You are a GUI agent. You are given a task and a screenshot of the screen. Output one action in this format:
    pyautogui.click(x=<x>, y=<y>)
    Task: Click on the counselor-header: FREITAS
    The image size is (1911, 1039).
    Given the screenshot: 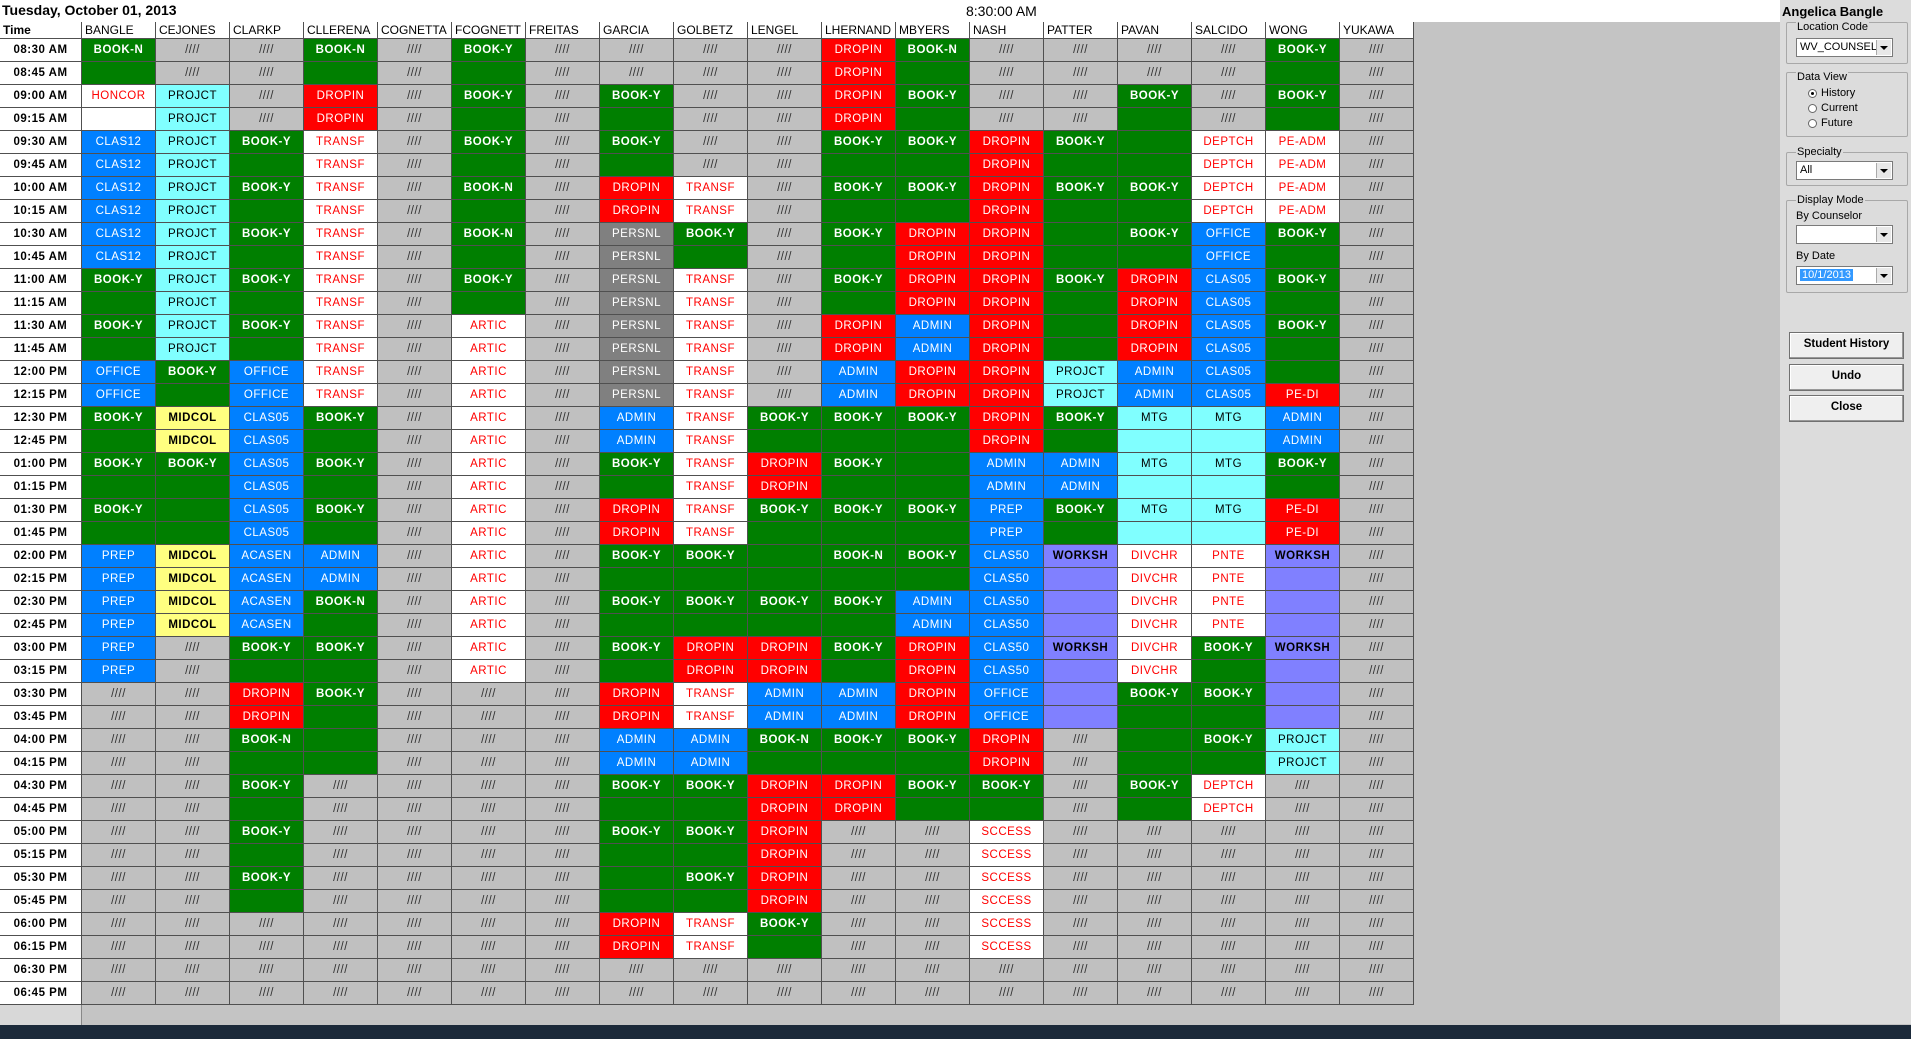 What is the action you would take?
    pyautogui.click(x=563, y=30)
    